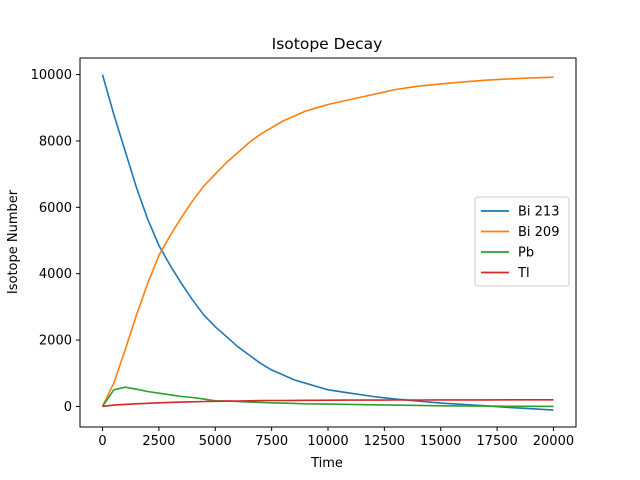 This screenshot has width=640, height=480. I want to click on legend: Bi 213 Bi 209 Pb Tl, so click(522, 241).